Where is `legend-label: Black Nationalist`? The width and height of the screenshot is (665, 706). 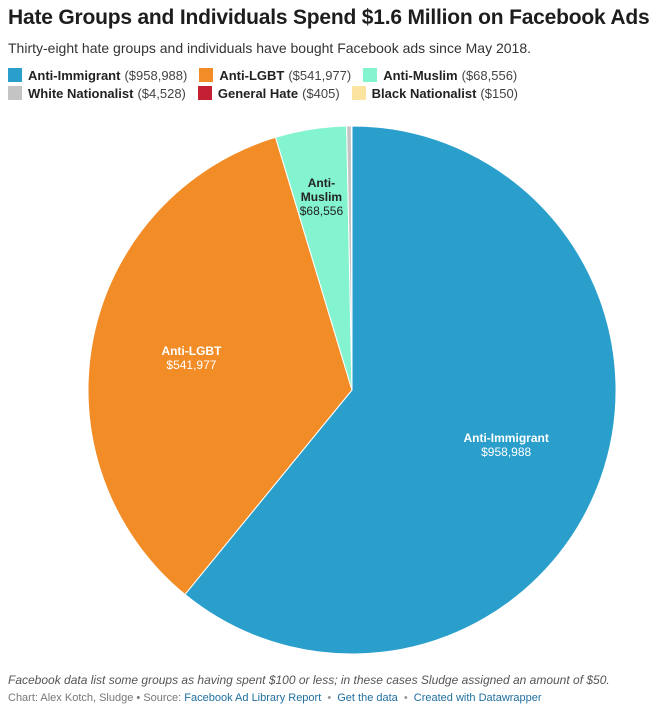 legend-label: Black Nationalist is located at coordinates (424, 93).